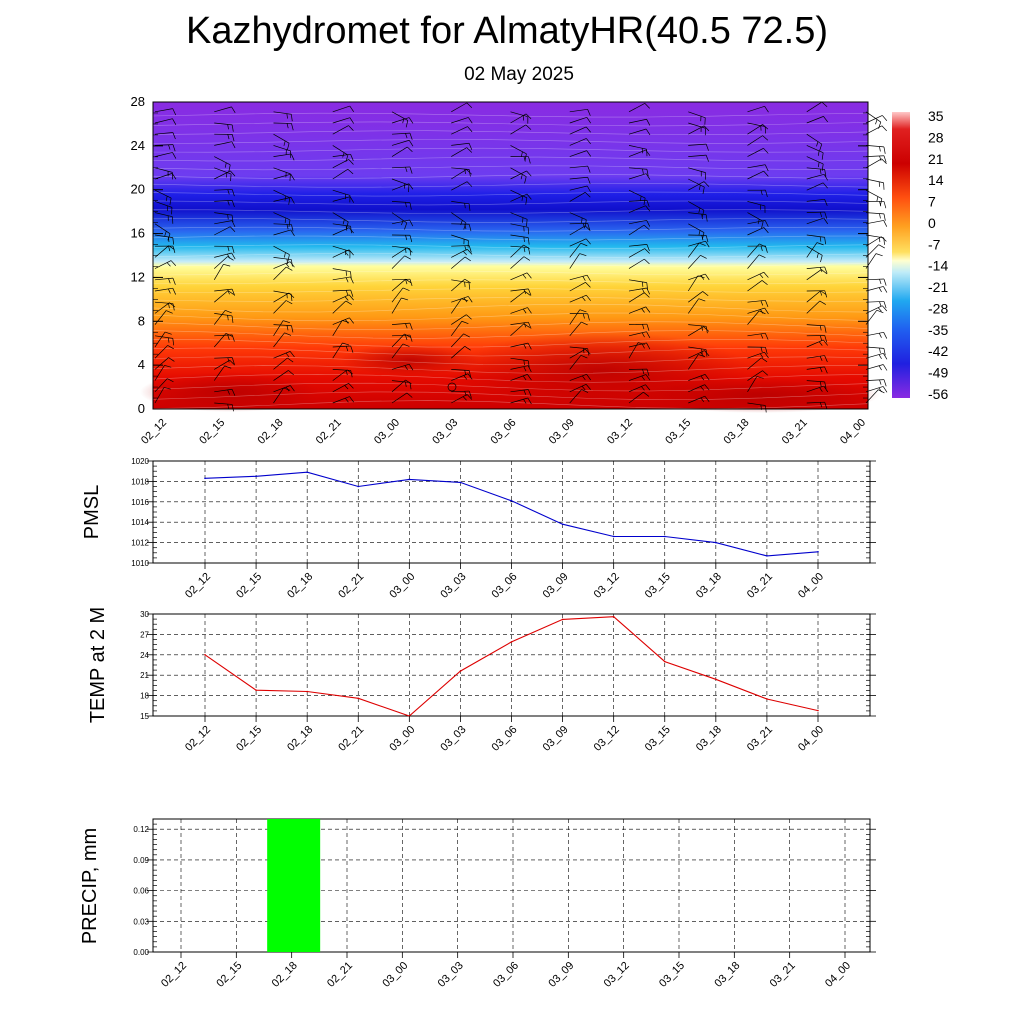 The width and height of the screenshot is (1024, 1024). Describe the element at coordinates (452, 387) in the screenshot. I see `calm-wind-marker` at that location.